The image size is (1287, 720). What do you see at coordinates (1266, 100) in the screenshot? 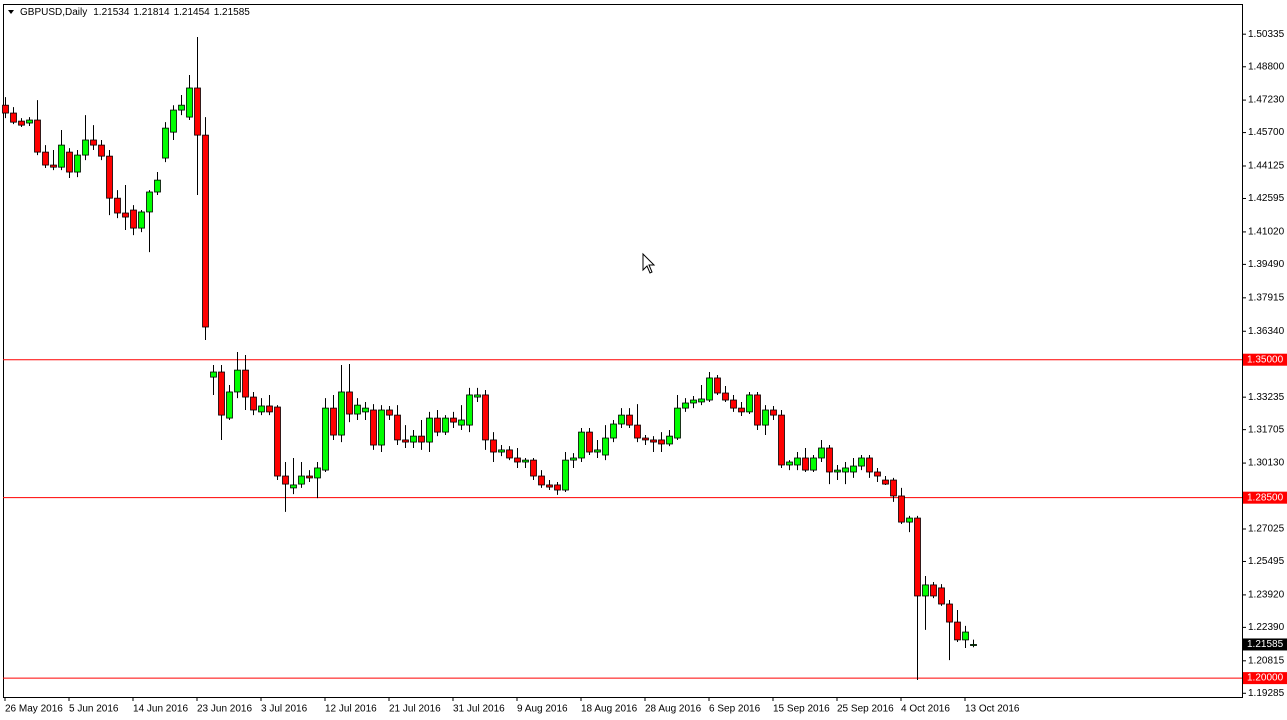
I see `y-tick-label: 1.47230` at bounding box center [1266, 100].